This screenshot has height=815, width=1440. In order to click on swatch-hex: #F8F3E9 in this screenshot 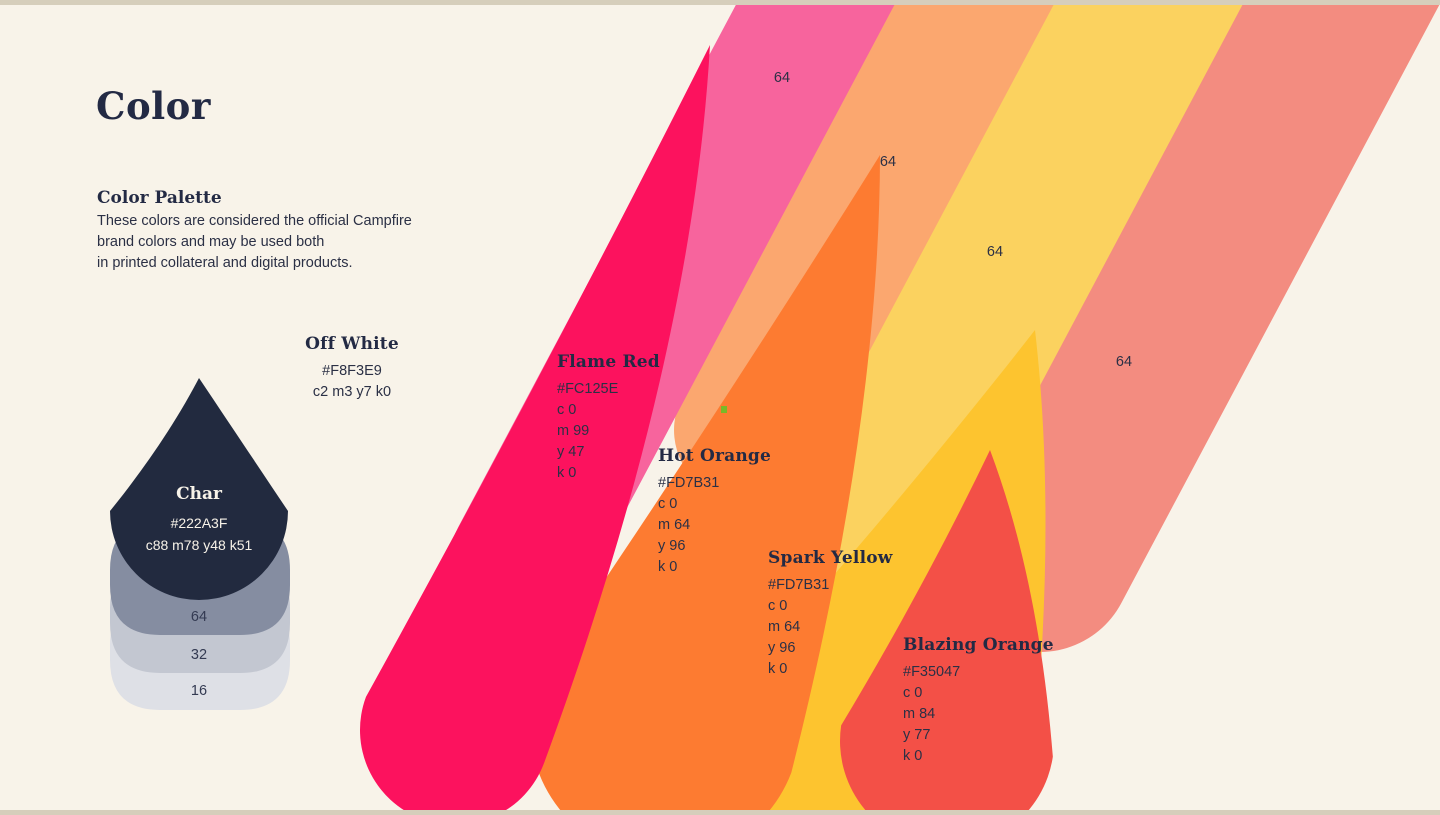, I will do `click(352, 371)`.